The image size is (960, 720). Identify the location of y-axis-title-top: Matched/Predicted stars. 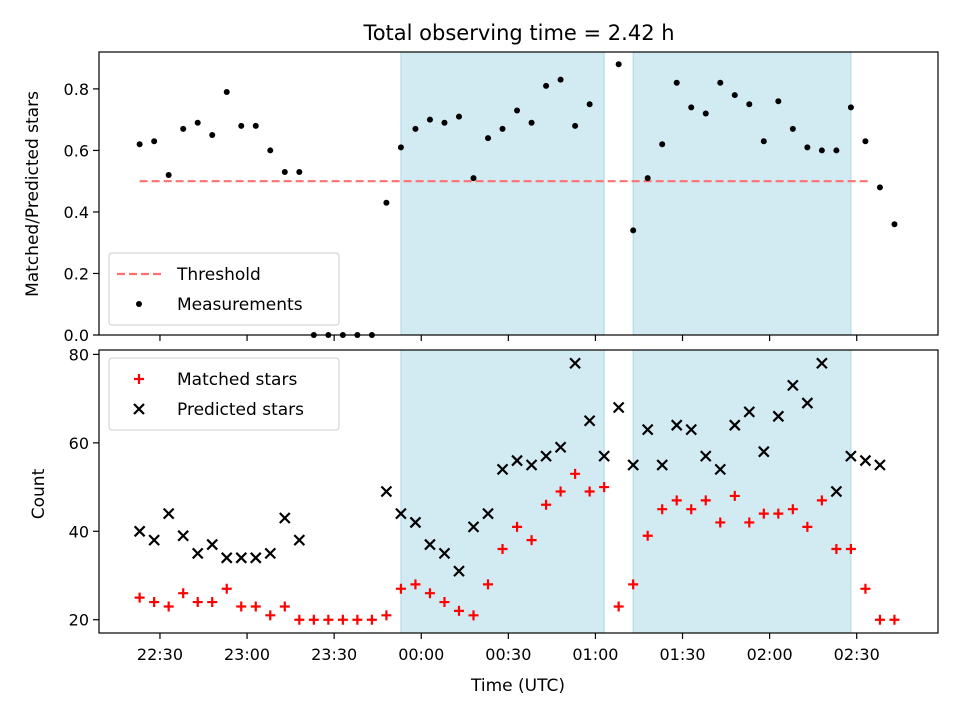
(33, 194).